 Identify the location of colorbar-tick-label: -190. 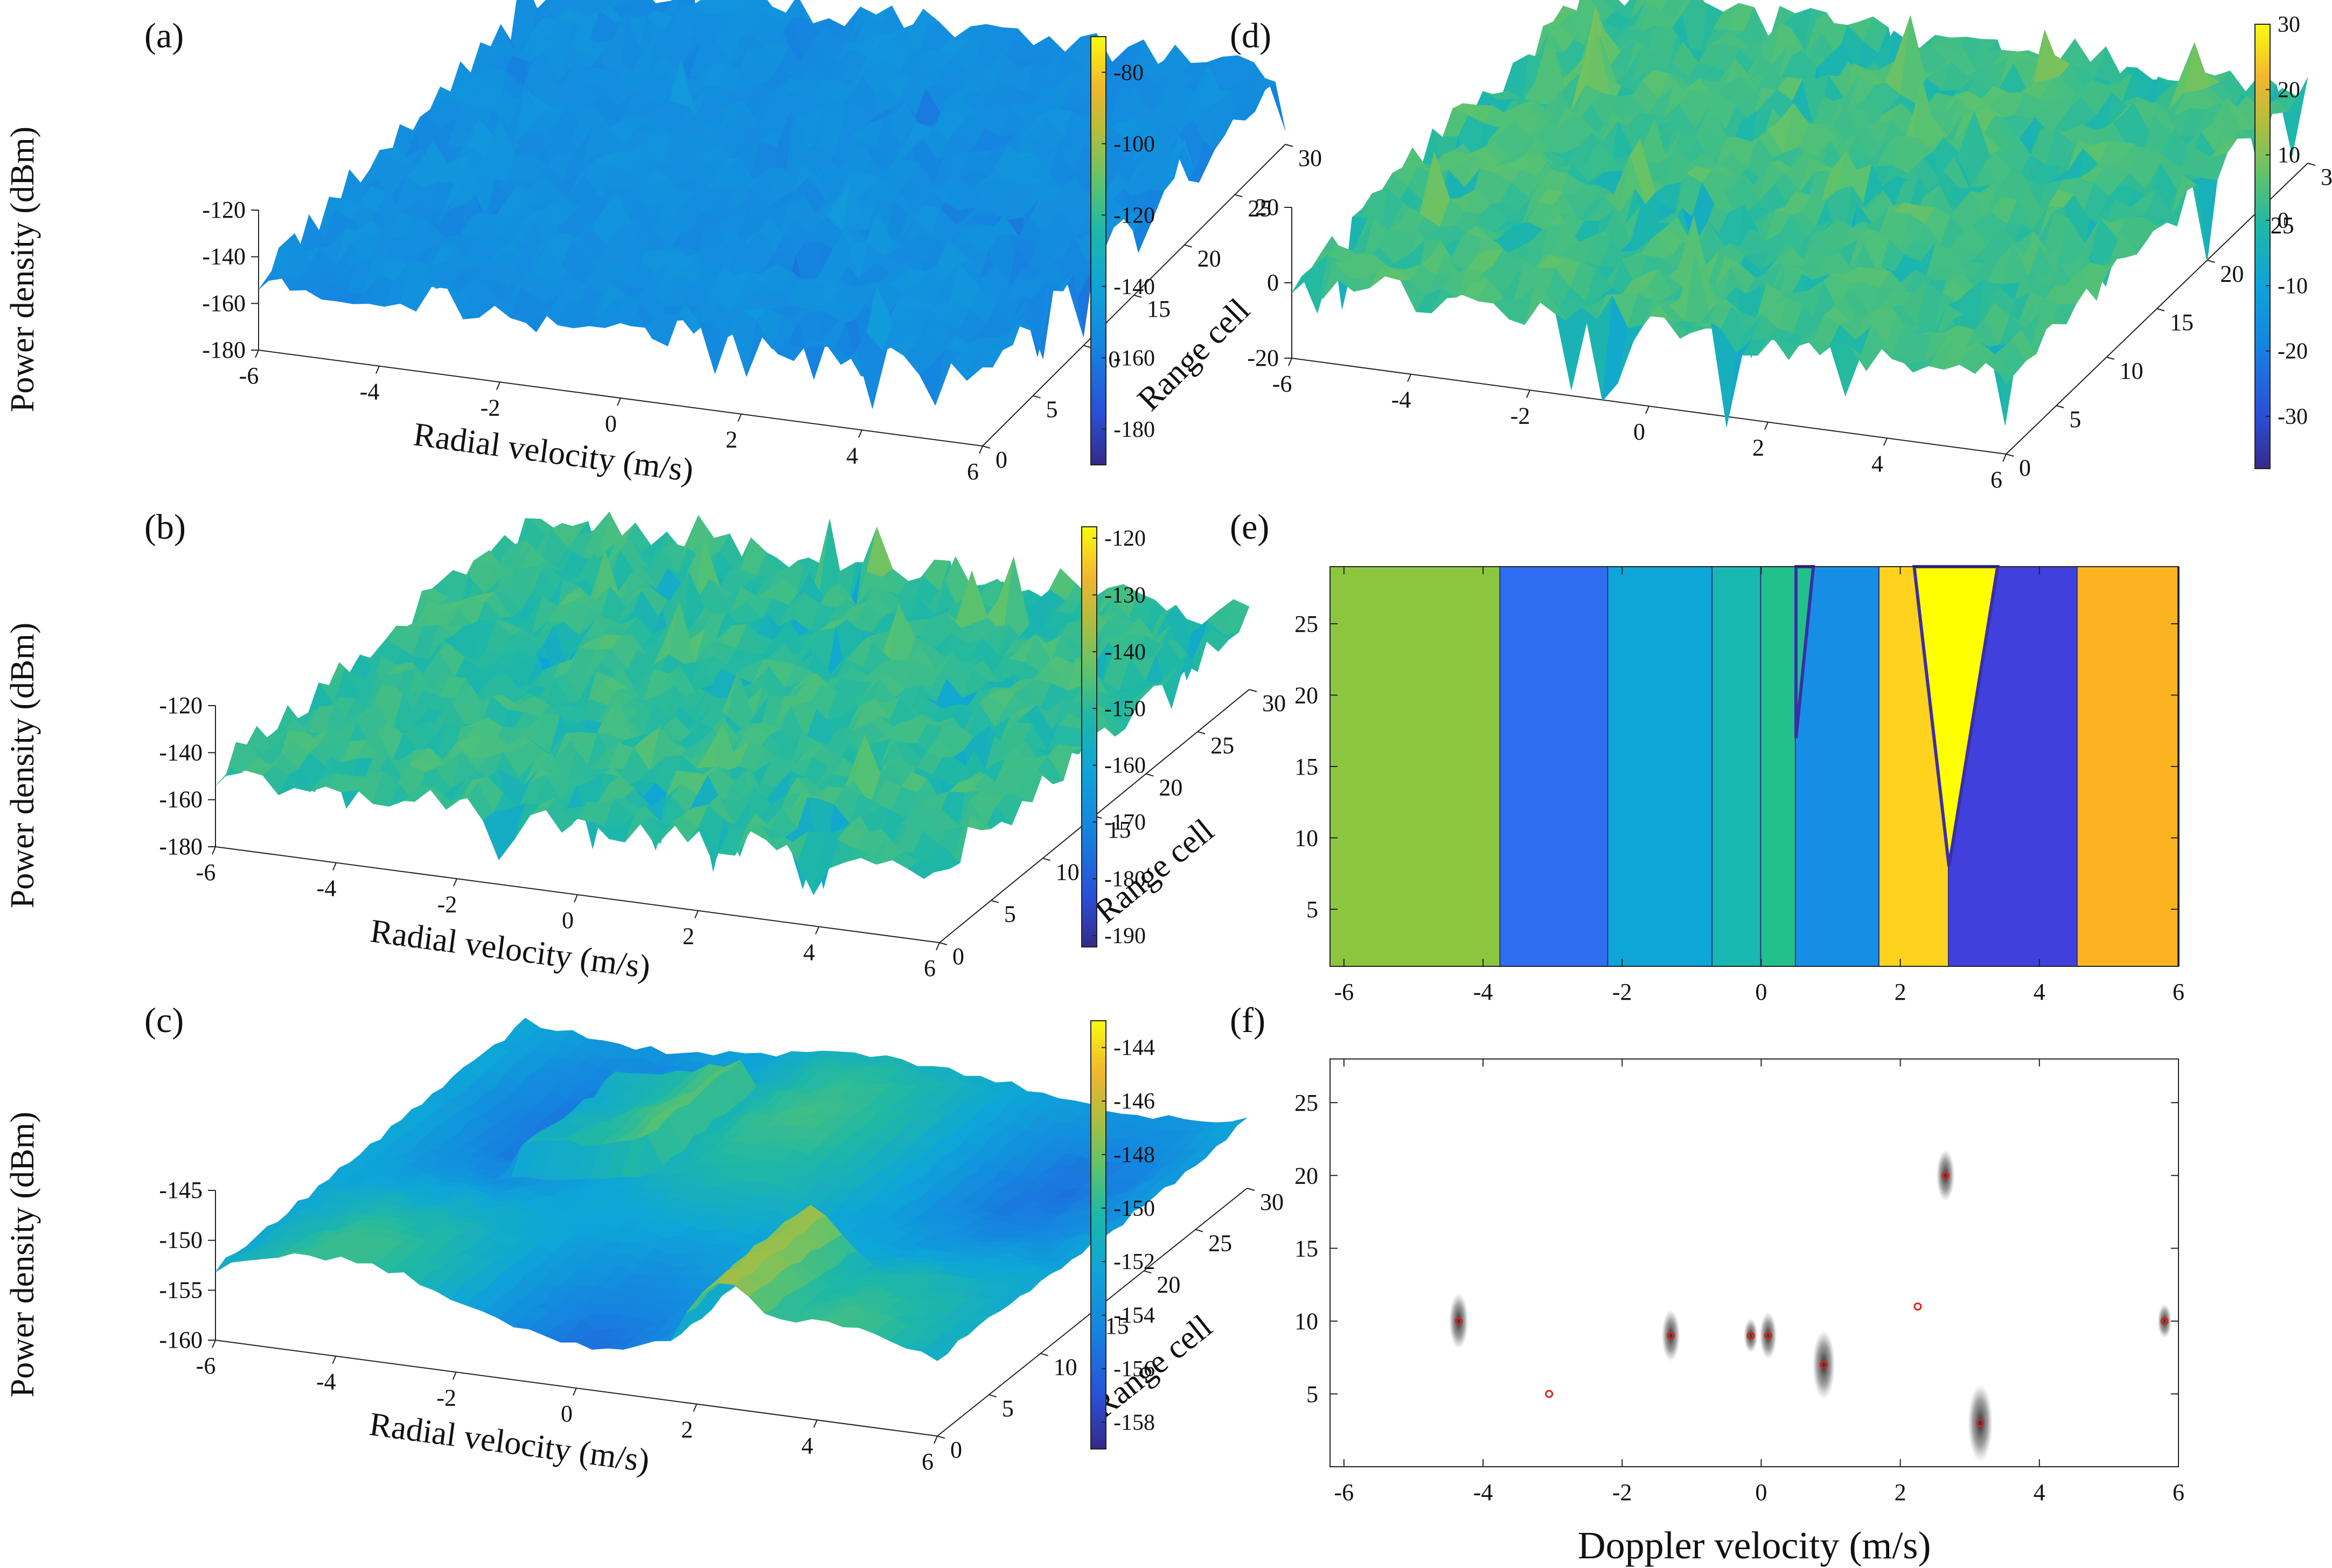
(1125, 937).